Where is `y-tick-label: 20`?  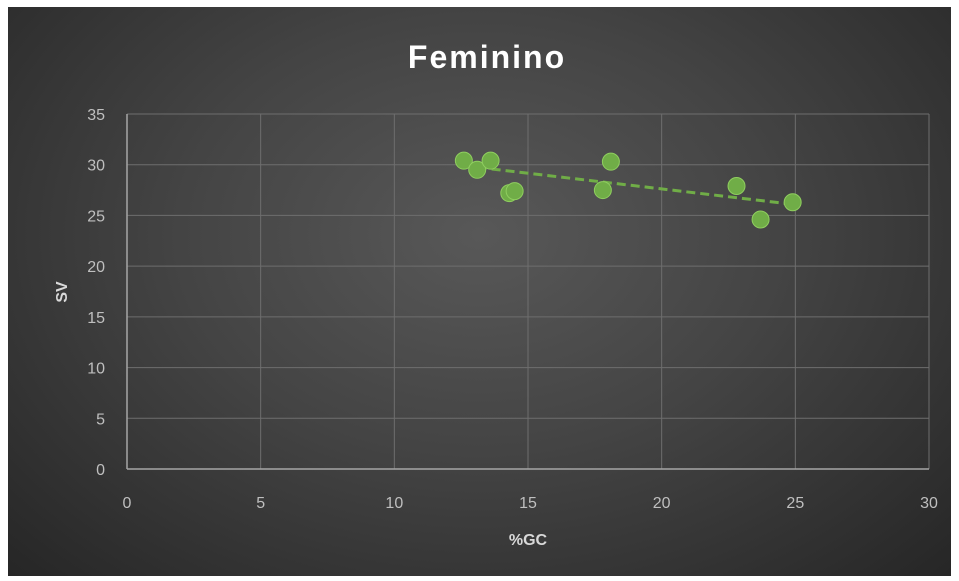
y-tick-label: 20 is located at coordinates (96, 267).